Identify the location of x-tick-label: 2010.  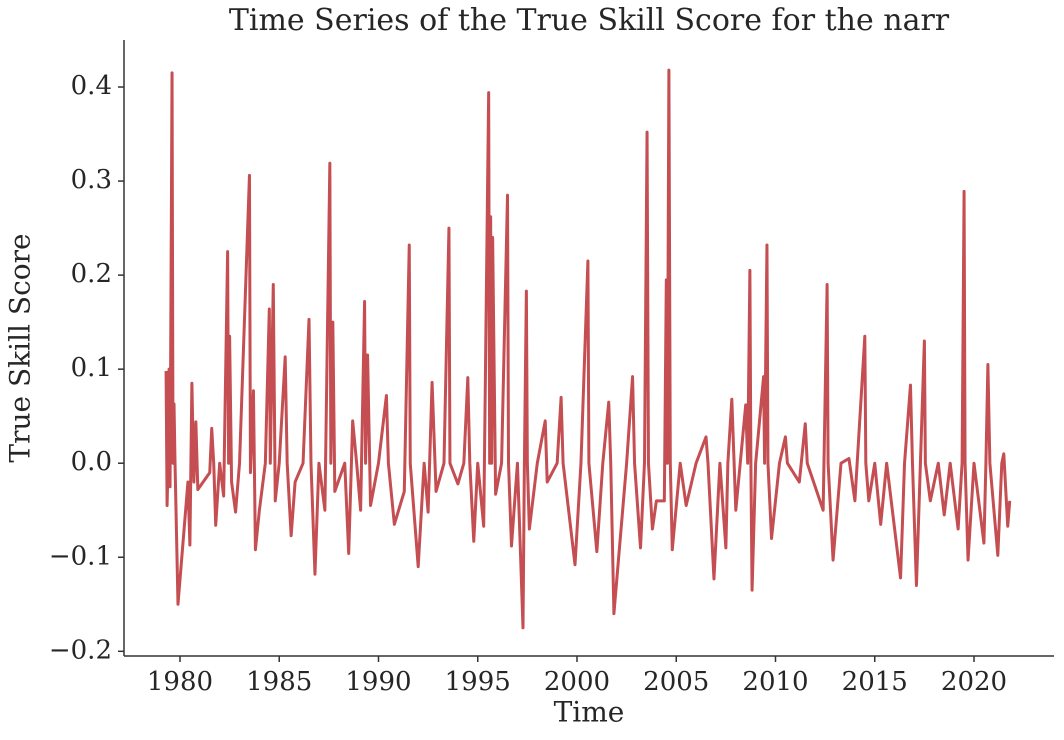
(775, 682).